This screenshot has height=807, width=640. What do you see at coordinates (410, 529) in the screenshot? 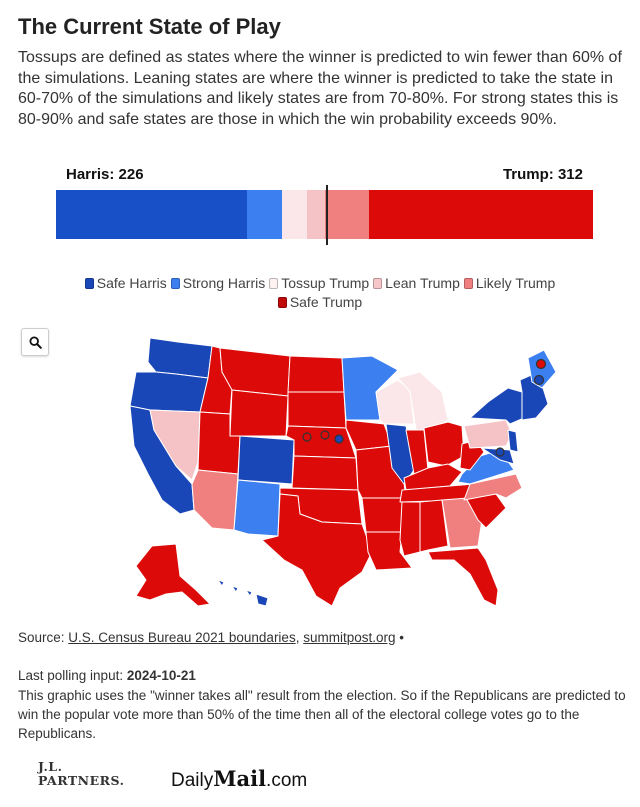
I see `state-mississippi` at bounding box center [410, 529].